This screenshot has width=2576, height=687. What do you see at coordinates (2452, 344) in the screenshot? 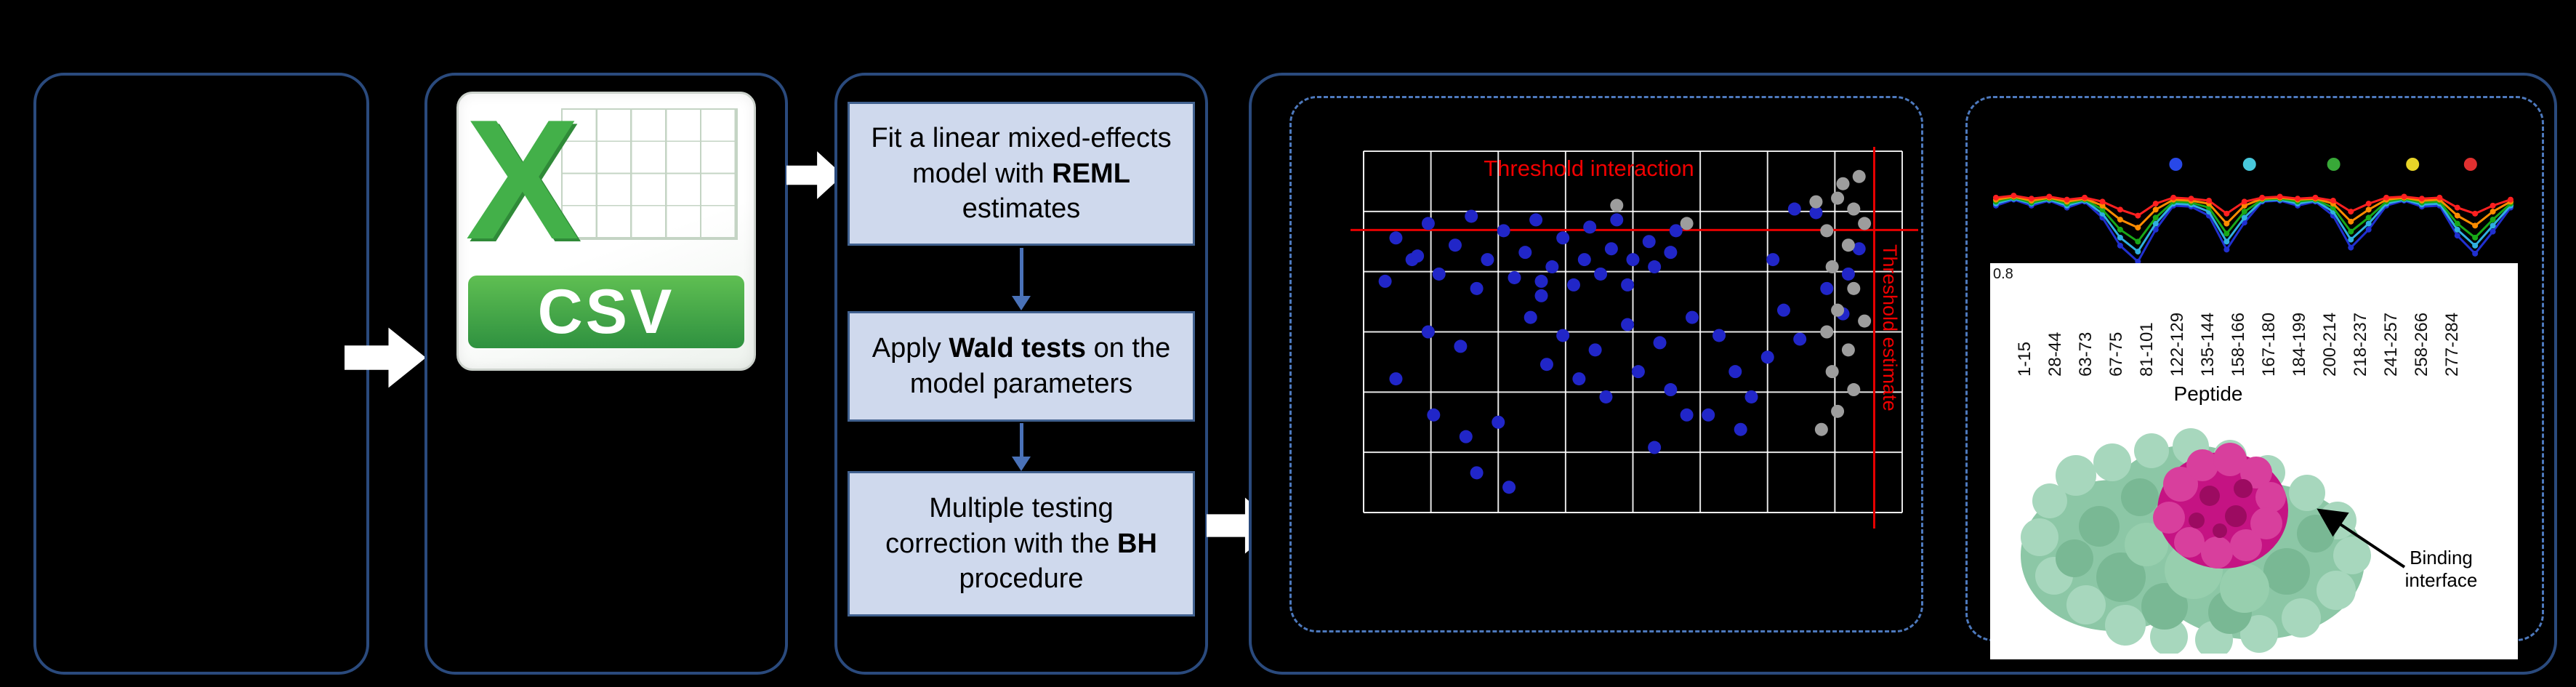
I see `peptide-tick-label: 277-284` at bounding box center [2452, 344].